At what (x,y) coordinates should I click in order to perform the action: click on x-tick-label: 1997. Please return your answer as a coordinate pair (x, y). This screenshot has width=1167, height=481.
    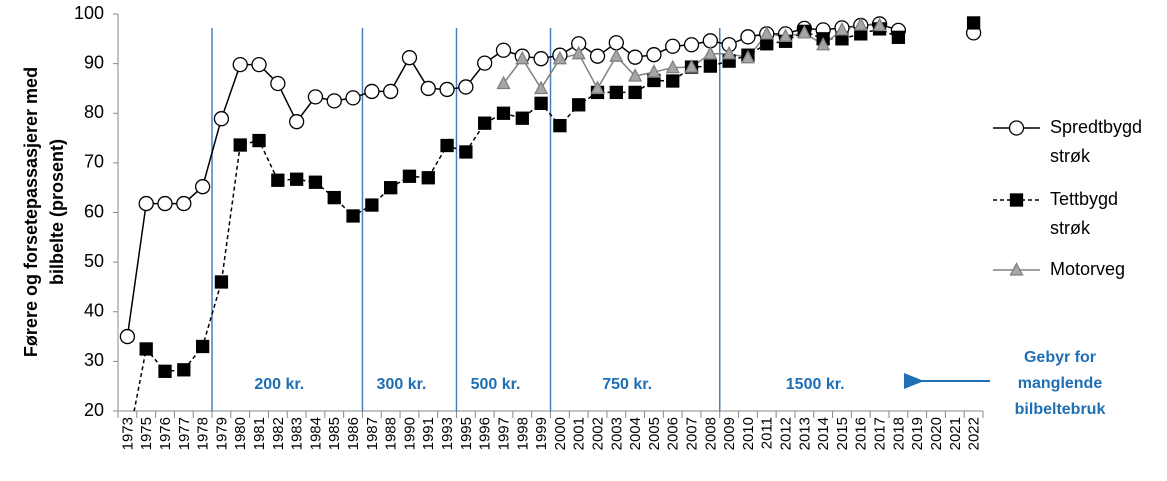
    Looking at the image, I should click on (503, 433).